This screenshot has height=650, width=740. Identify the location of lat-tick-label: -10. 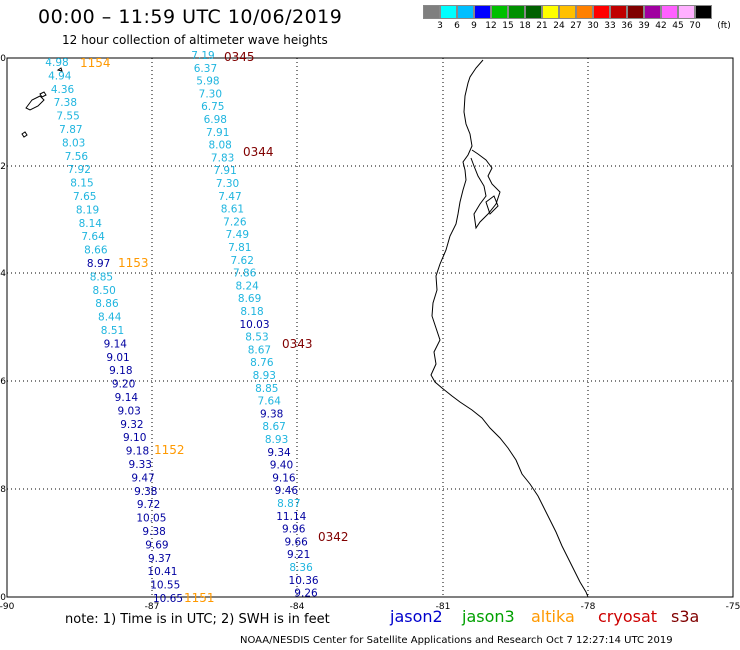
(3, 598).